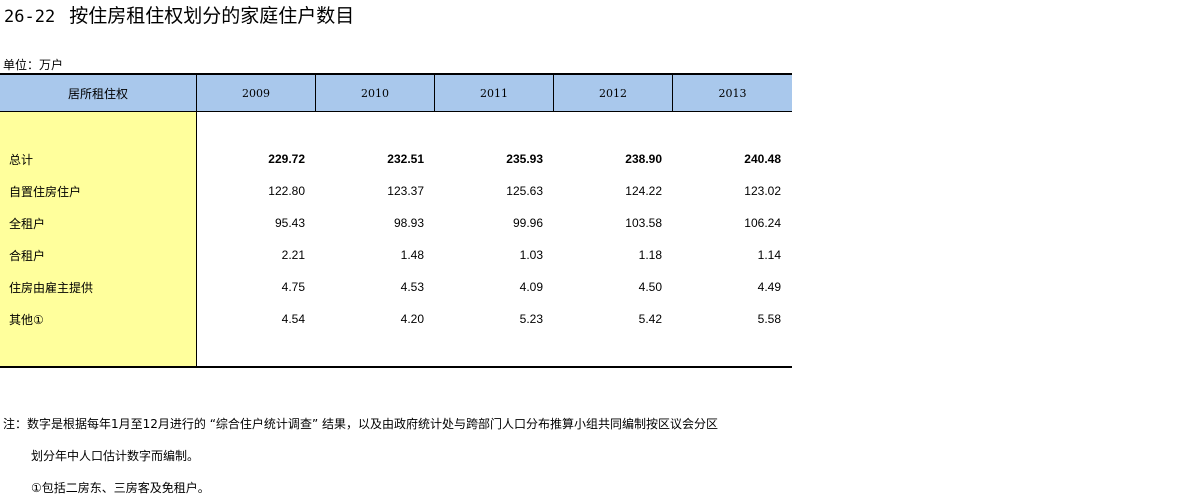 This screenshot has width=1196, height=496. What do you see at coordinates (412, 319) in the screenshot?
I see `cell-value: 4.20` at bounding box center [412, 319].